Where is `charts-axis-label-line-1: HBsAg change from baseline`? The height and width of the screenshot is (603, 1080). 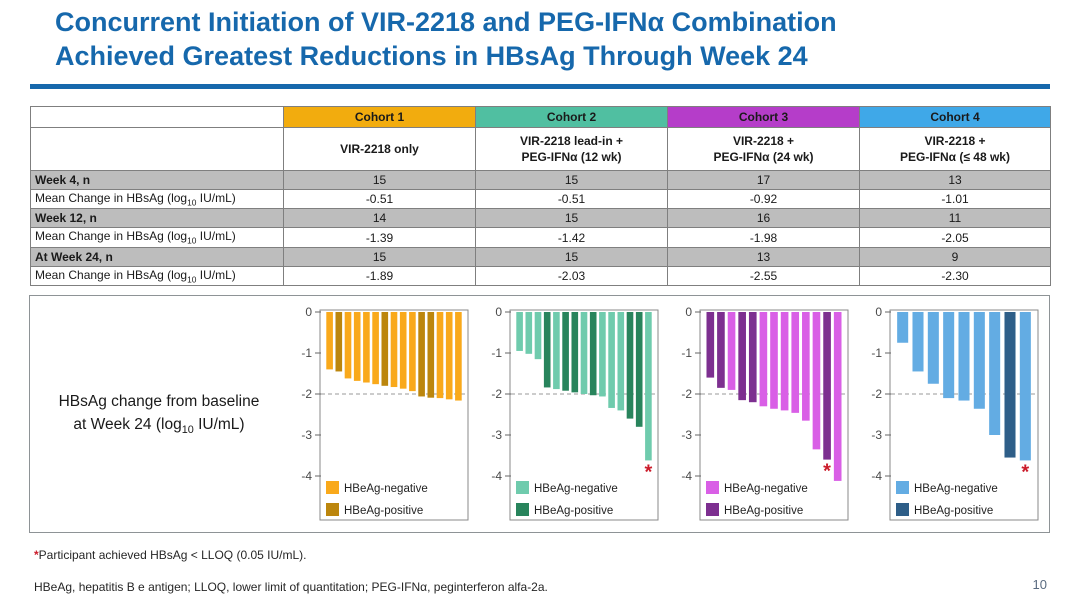 charts-axis-label-line-1: HBsAg change from baseline is located at coordinates (159, 401).